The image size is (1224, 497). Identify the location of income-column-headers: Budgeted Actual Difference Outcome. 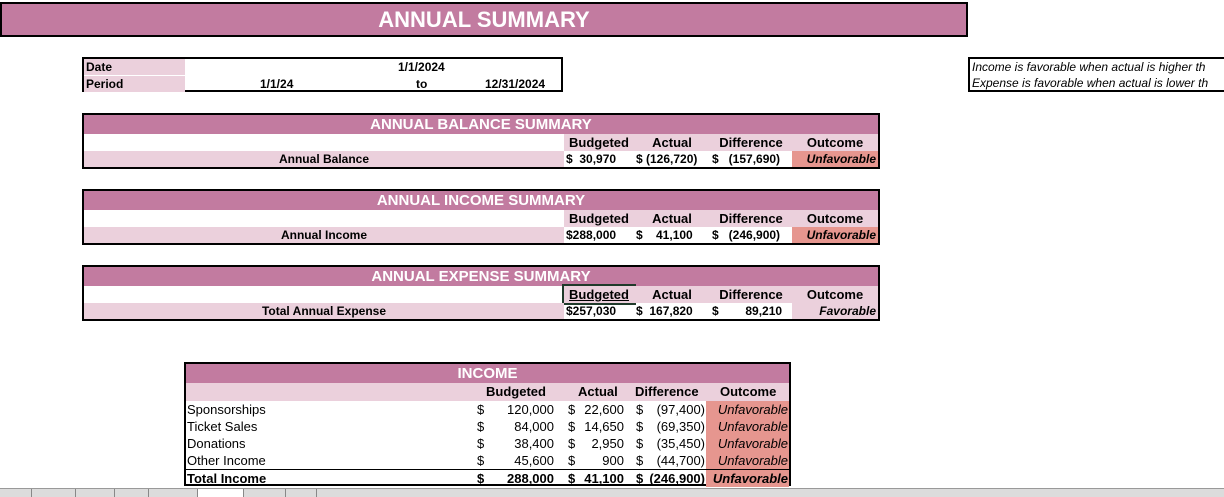
(487, 392).